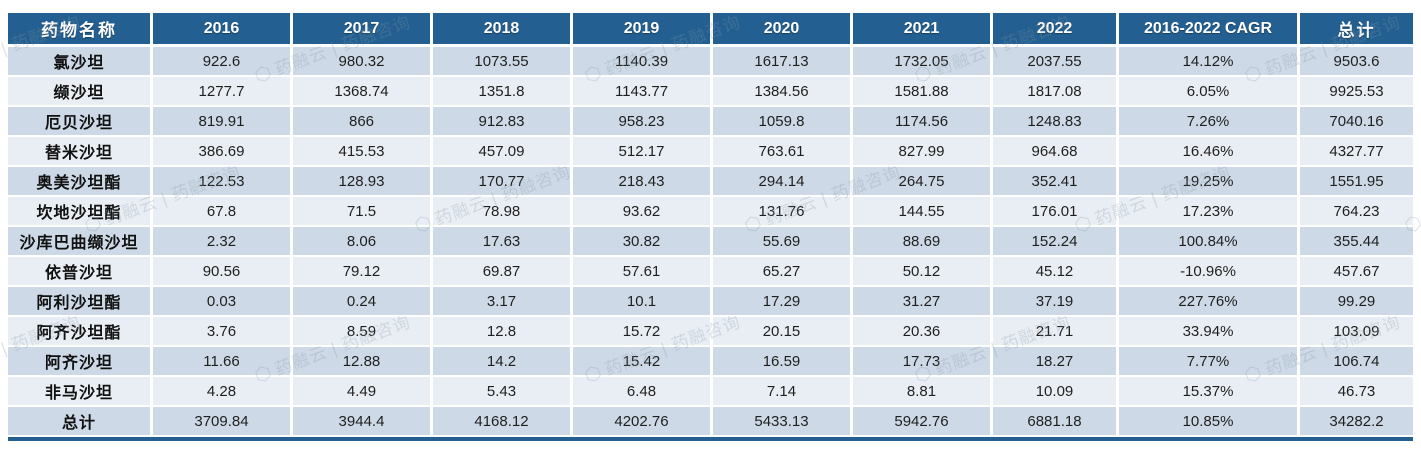 The width and height of the screenshot is (1421, 449). What do you see at coordinates (1209, 182) in the screenshot?
I see `cagr-cell: 19.25%` at bounding box center [1209, 182].